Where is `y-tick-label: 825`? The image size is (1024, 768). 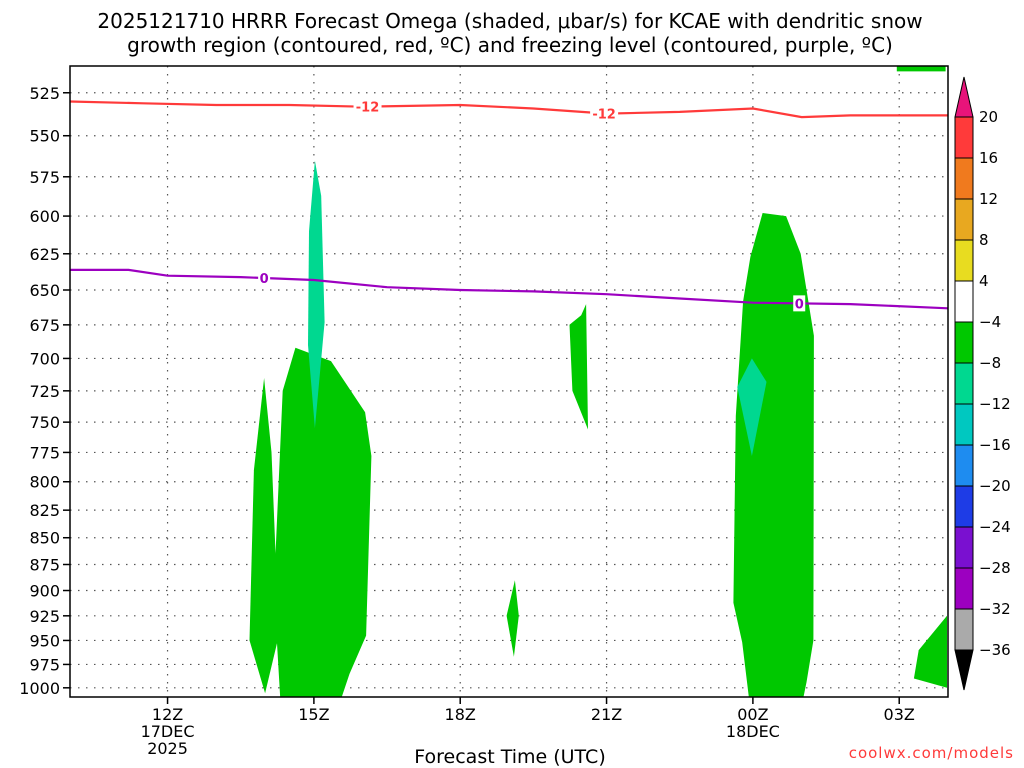 y-tick-label: 825 is located at coordinates (44, 510).